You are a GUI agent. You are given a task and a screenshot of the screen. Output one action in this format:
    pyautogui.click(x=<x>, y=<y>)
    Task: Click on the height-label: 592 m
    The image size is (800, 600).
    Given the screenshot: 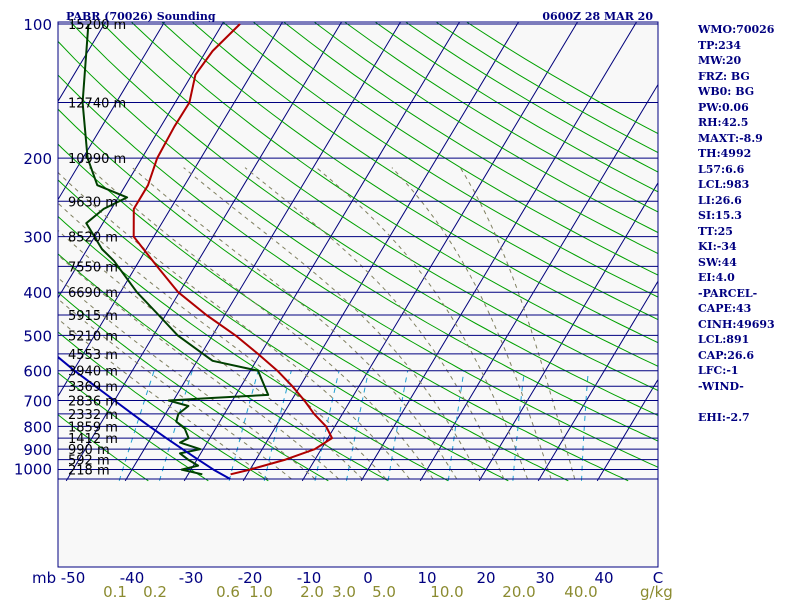 What is the action you would take?
    pyautogui.click(x=89, y=461)
    